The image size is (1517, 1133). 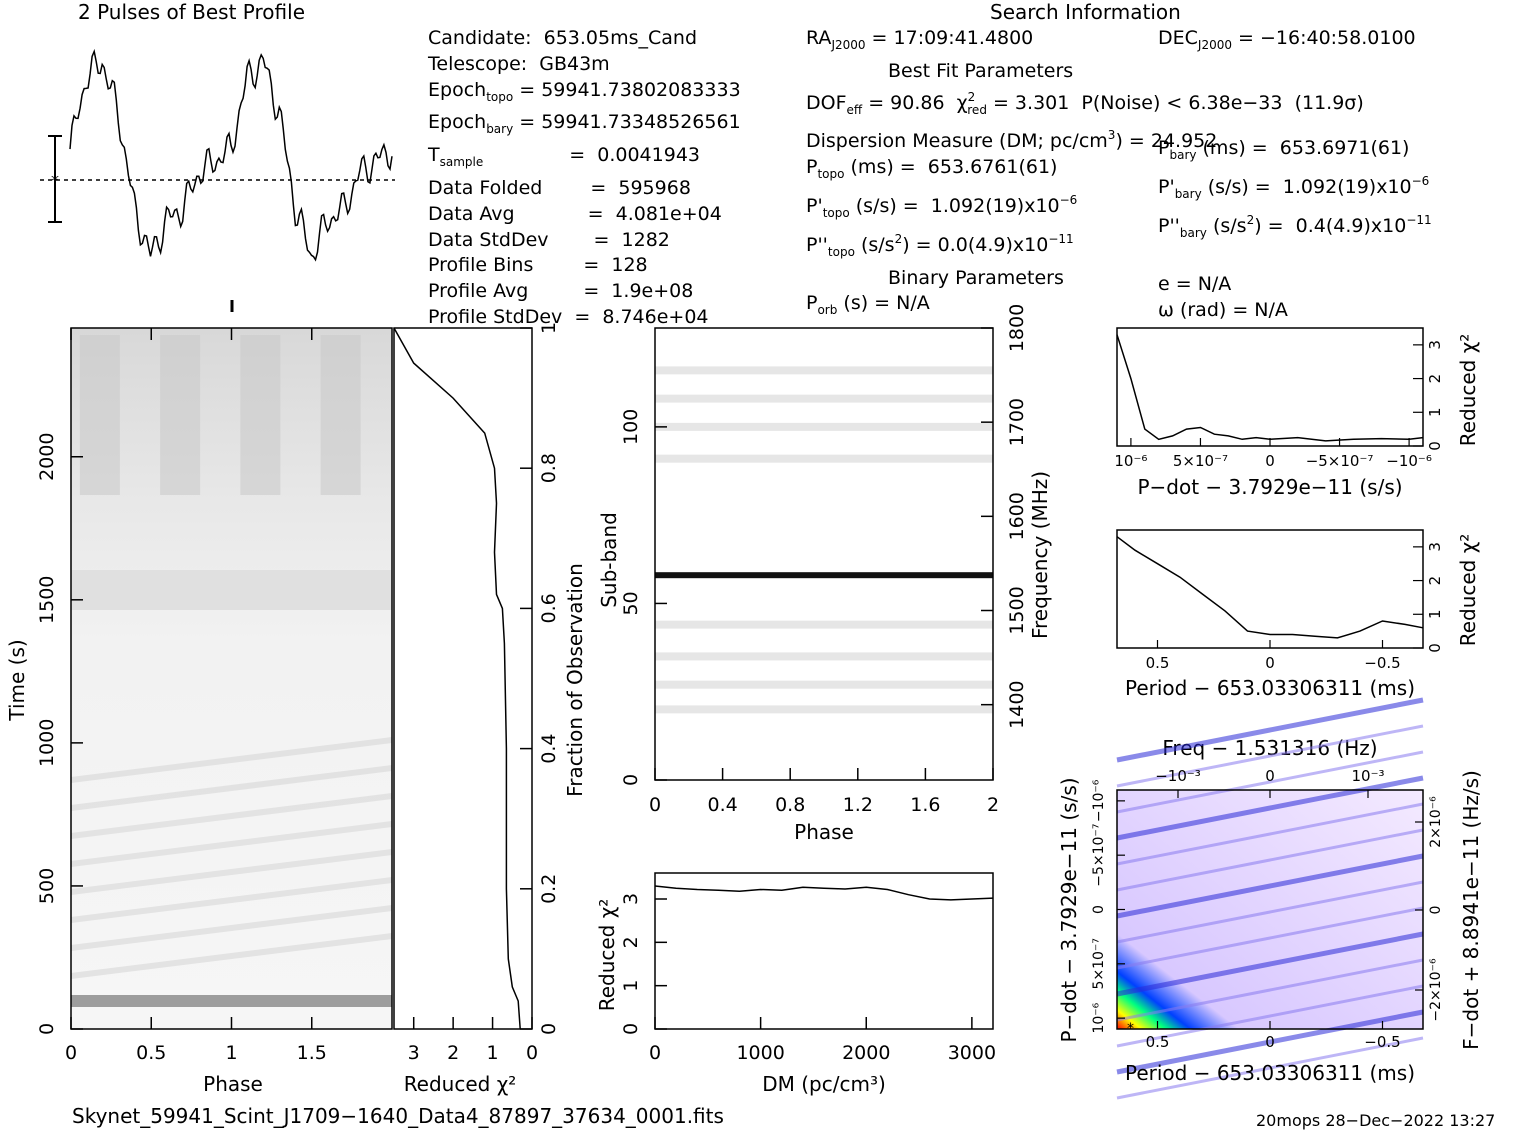 I want to click on dm-ytick-label: 3, so click(x=631, y=899).